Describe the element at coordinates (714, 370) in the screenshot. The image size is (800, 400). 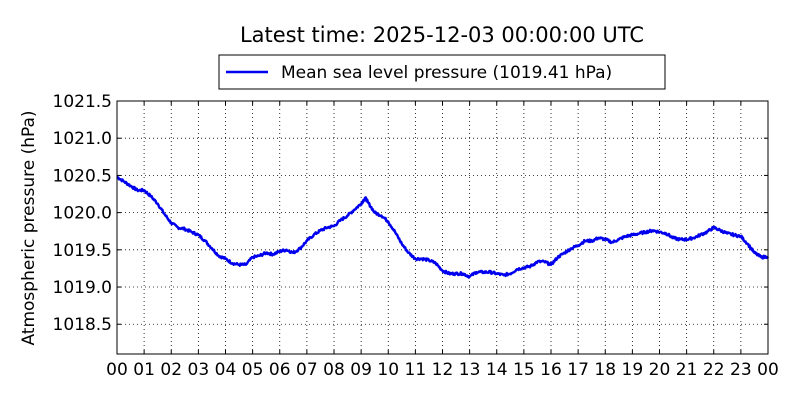
I see `x-tick-label: 22` at that location.